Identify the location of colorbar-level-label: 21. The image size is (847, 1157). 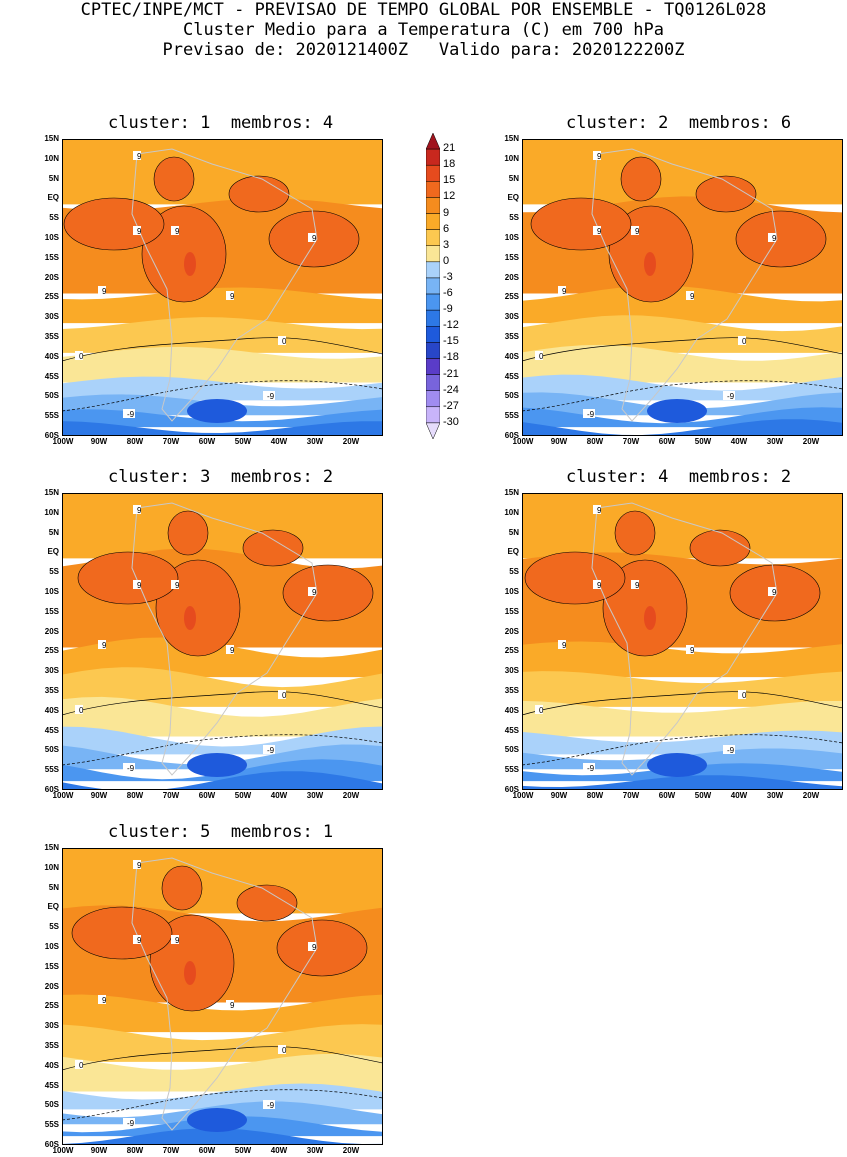
(449, 148).